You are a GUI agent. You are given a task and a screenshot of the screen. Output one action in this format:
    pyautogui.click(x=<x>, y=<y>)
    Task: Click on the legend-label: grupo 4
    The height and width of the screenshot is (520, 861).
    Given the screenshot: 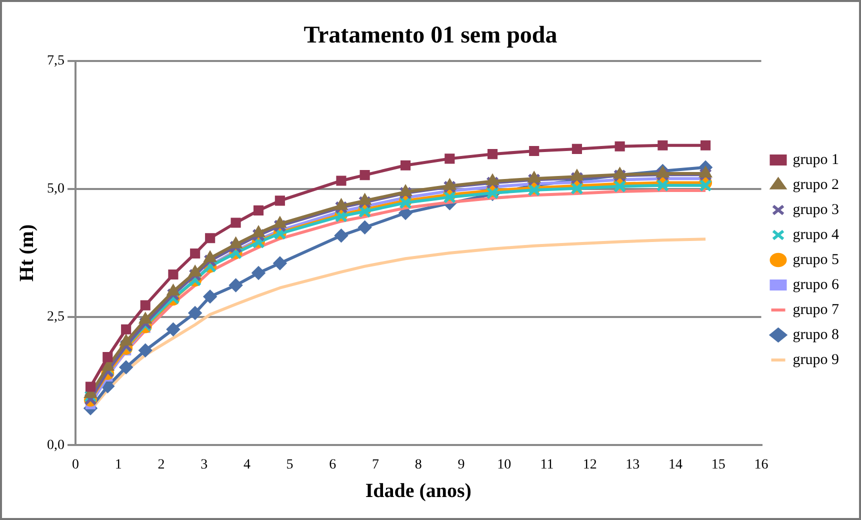 What is the action you would take?
    pyautogui.click(x=816, y=234)
    